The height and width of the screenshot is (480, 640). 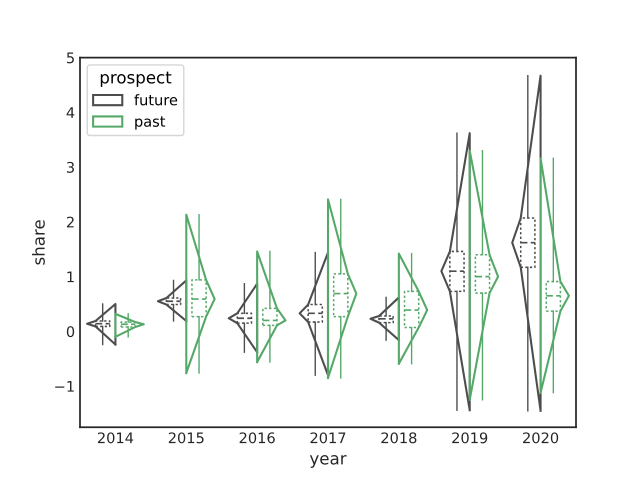 I want to click on x-tick-label: 2014, so click(x=116, y=438).